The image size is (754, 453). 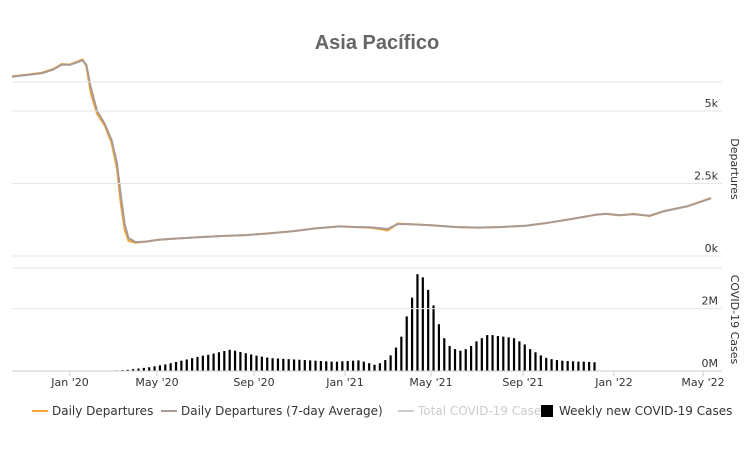 I want to click on legend-item-2: Total COVID-19 Cases, so click(x=472, y=411).